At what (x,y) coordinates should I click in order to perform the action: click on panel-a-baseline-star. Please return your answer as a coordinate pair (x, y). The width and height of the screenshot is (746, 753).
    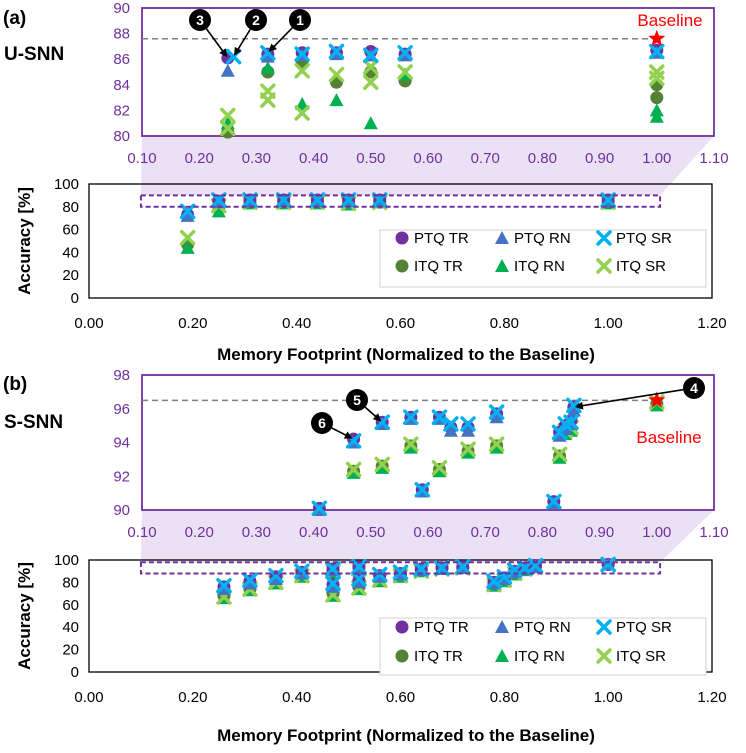
    Looking at the image, I should click on (657, 37).